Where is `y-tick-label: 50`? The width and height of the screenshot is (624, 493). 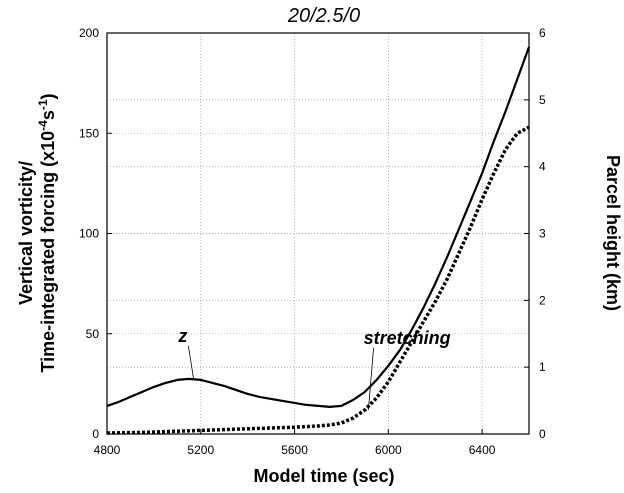 y-tick-label: 50 is located at coordinates (93, 334).